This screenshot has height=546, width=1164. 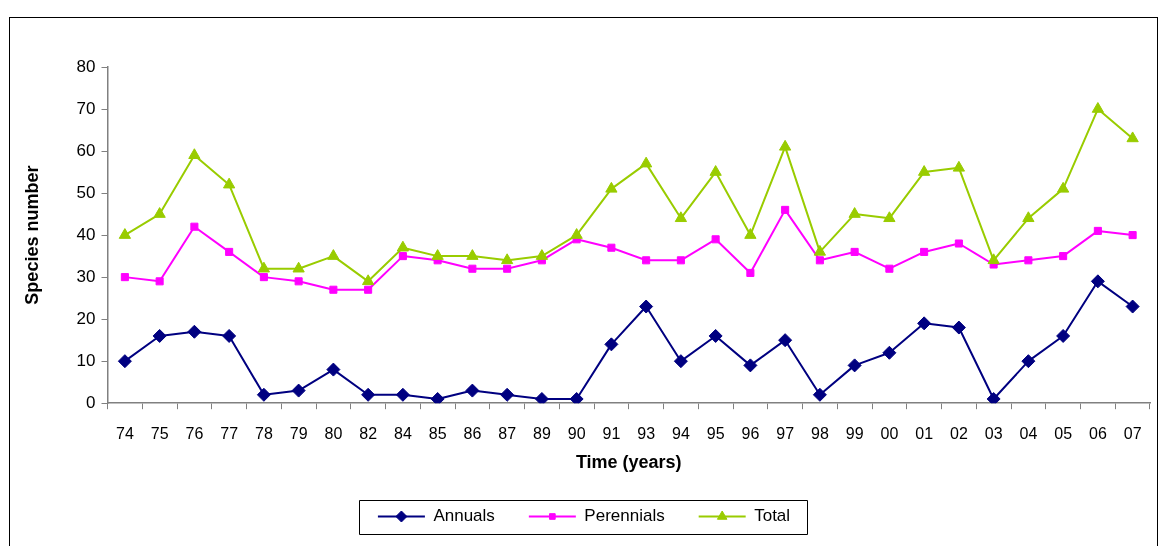 I want to click on x-tick-label: 04, so click(x=1028, y=434).